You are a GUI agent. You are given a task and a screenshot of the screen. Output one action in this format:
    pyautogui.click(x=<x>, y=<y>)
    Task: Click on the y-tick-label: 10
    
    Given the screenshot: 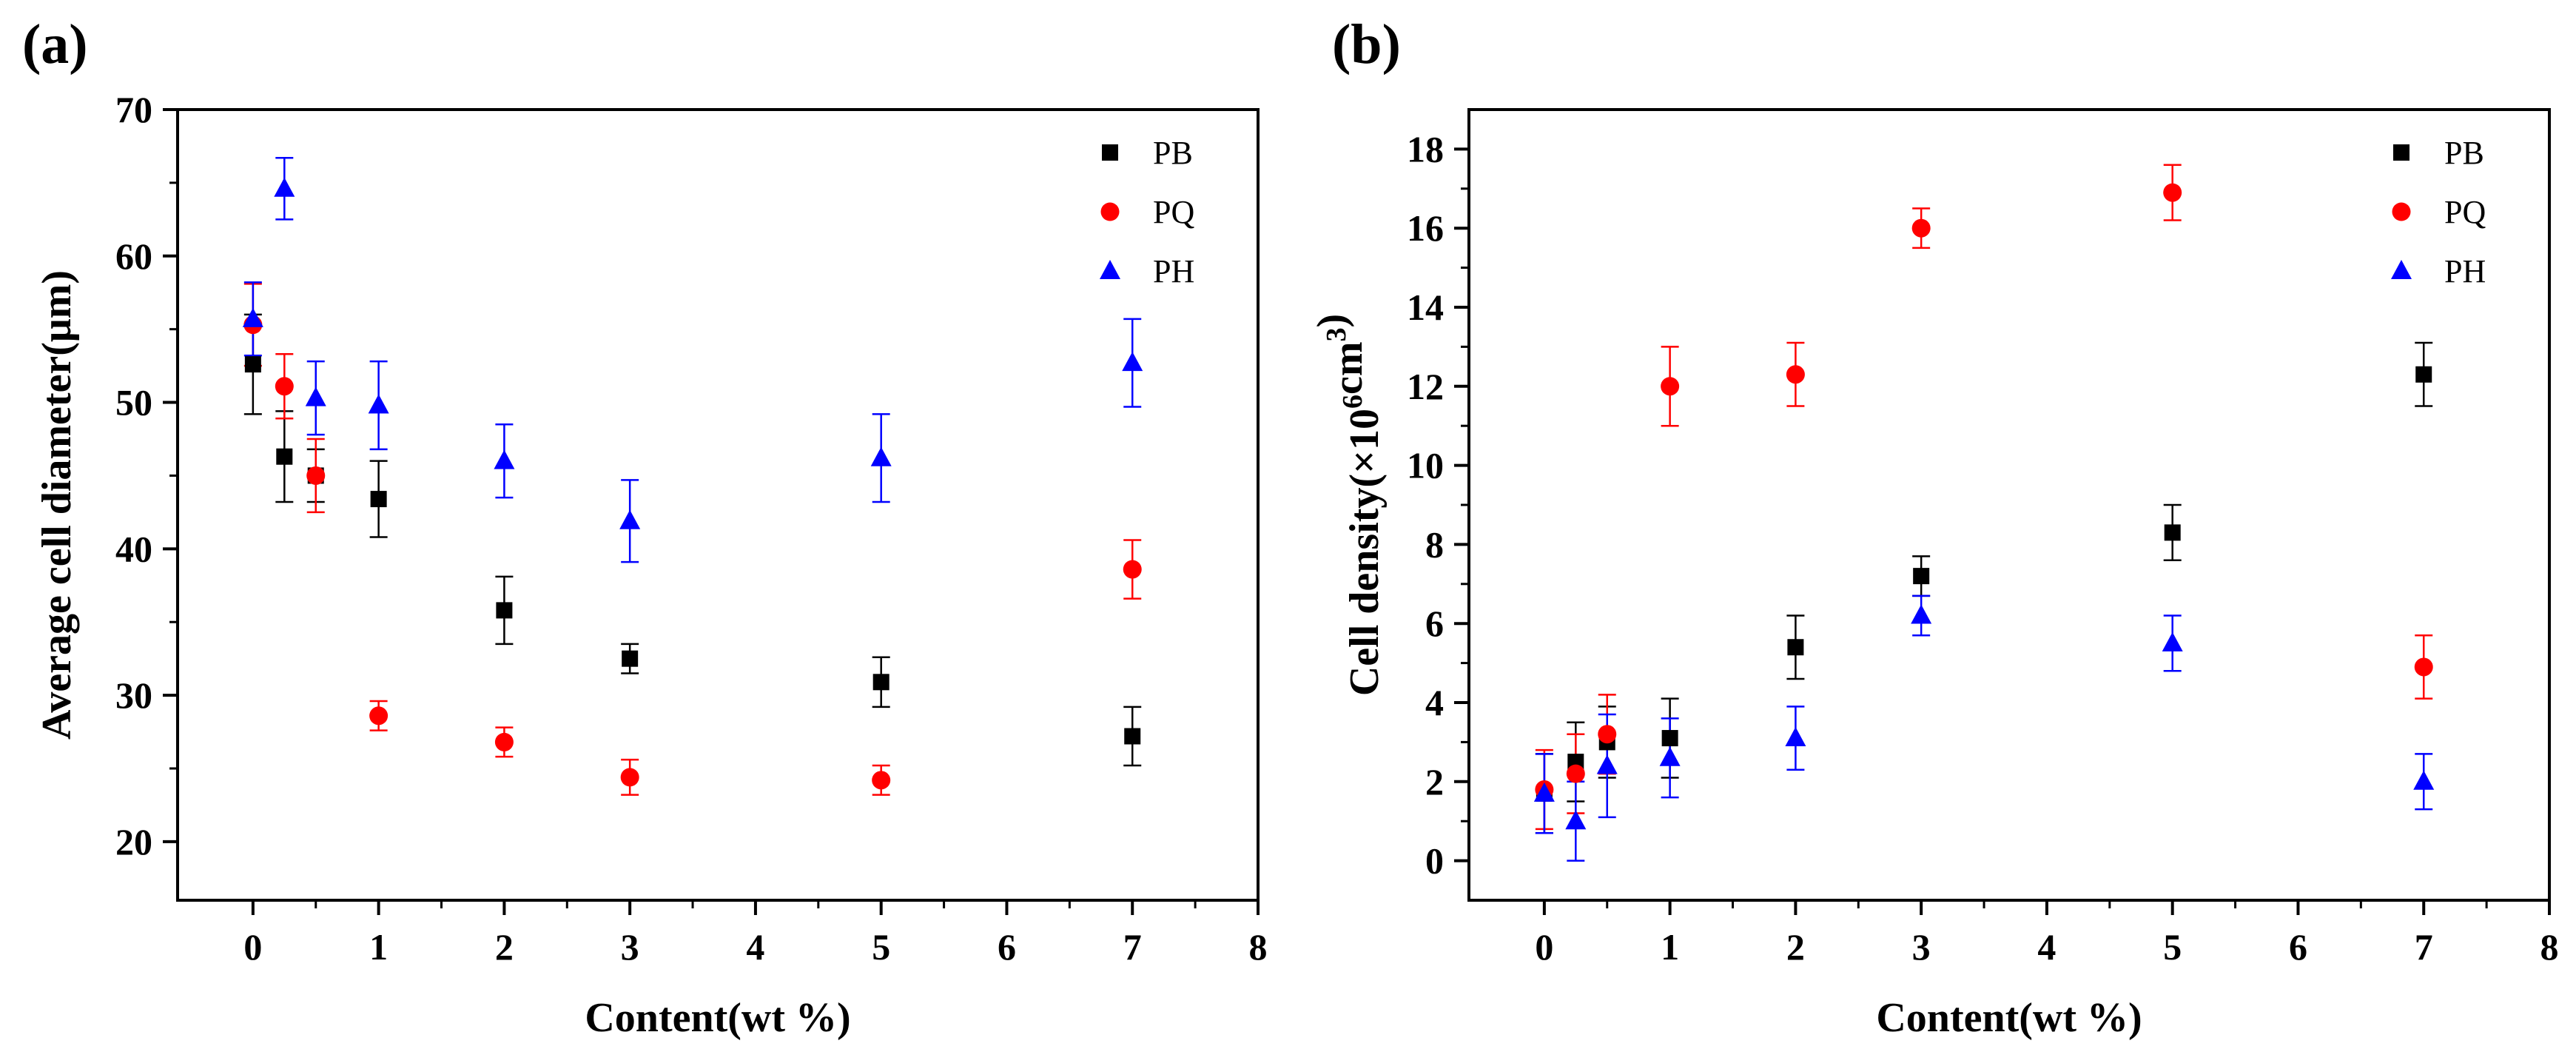 What is the action you would take?
    pyautogui.click(x=1425, y=465)
    